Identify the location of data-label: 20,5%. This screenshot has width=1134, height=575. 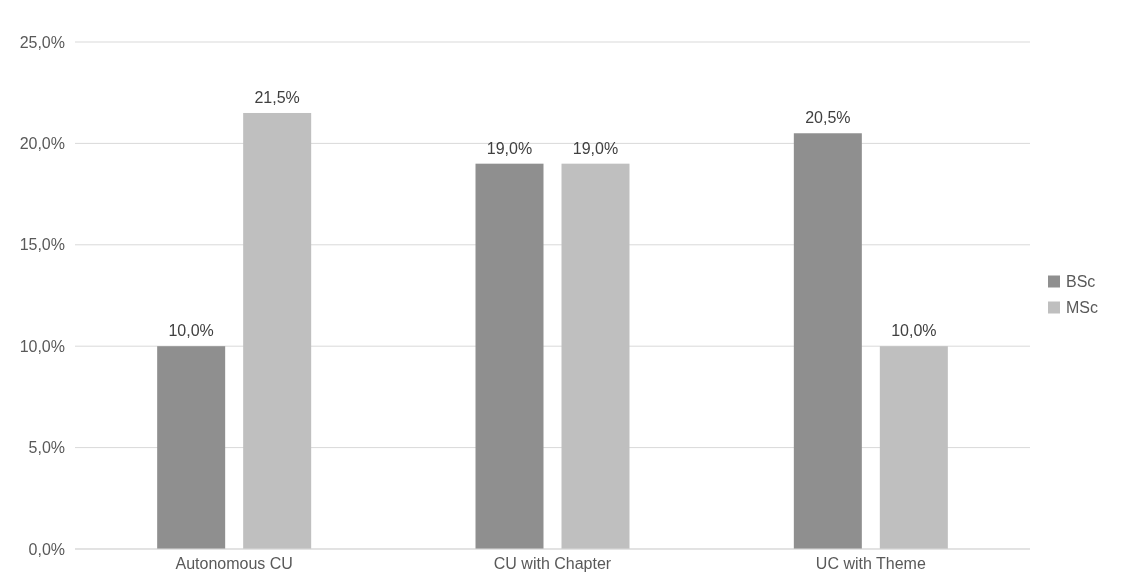
(828, 118).